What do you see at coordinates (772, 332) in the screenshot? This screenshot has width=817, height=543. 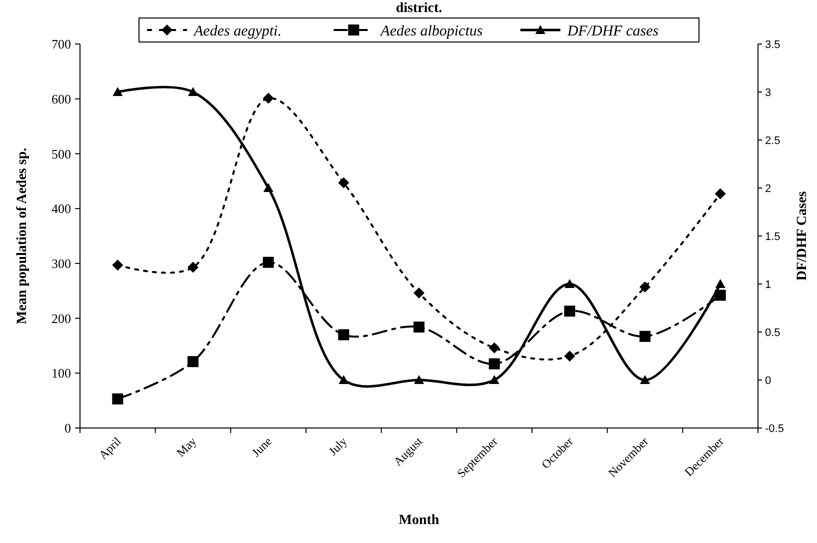 I see `y2-tick-label: 0.5` at bounding box center [772, 332].